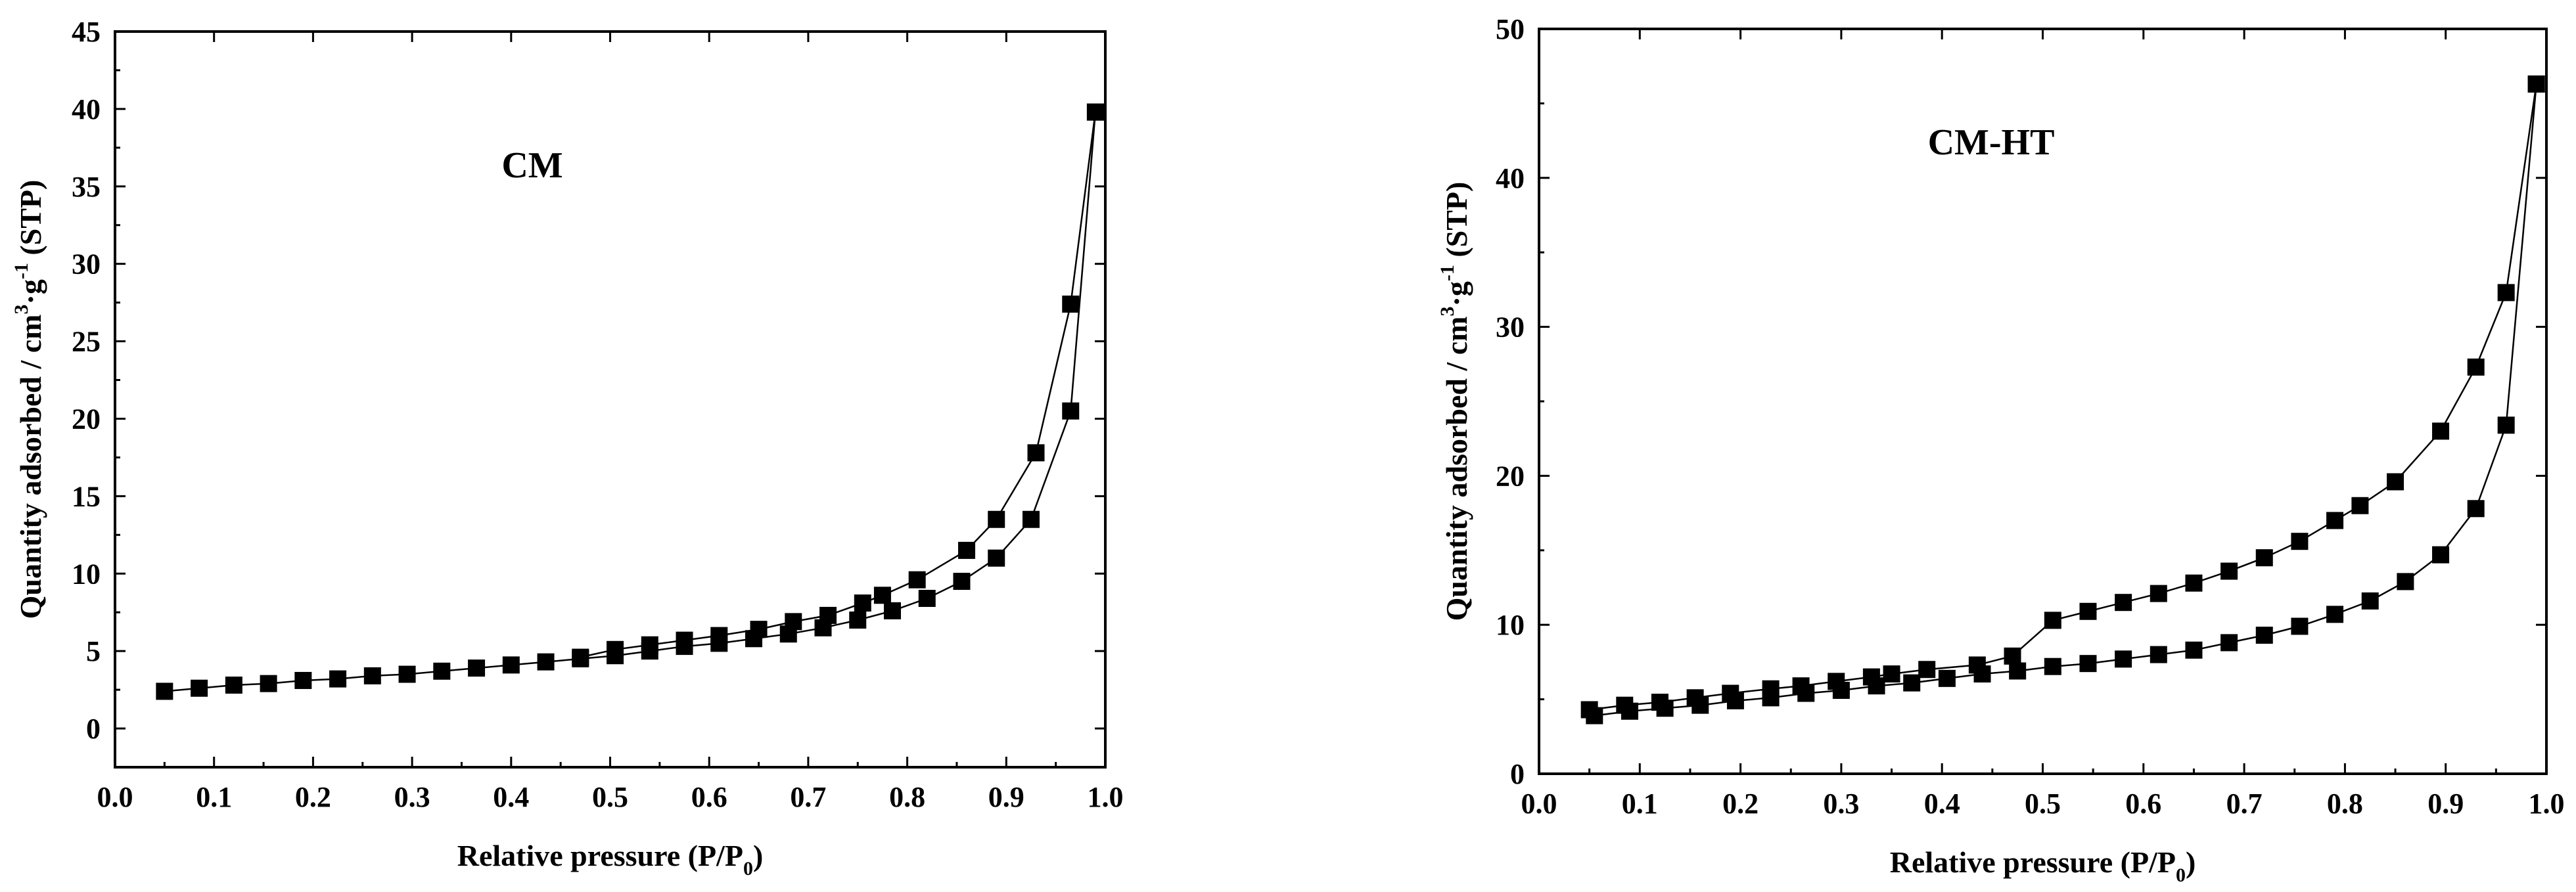 Image resolution: width=2576 pixels, height=892 pixels. I want to click on y-tick-label: 20, so click(1511, 476).